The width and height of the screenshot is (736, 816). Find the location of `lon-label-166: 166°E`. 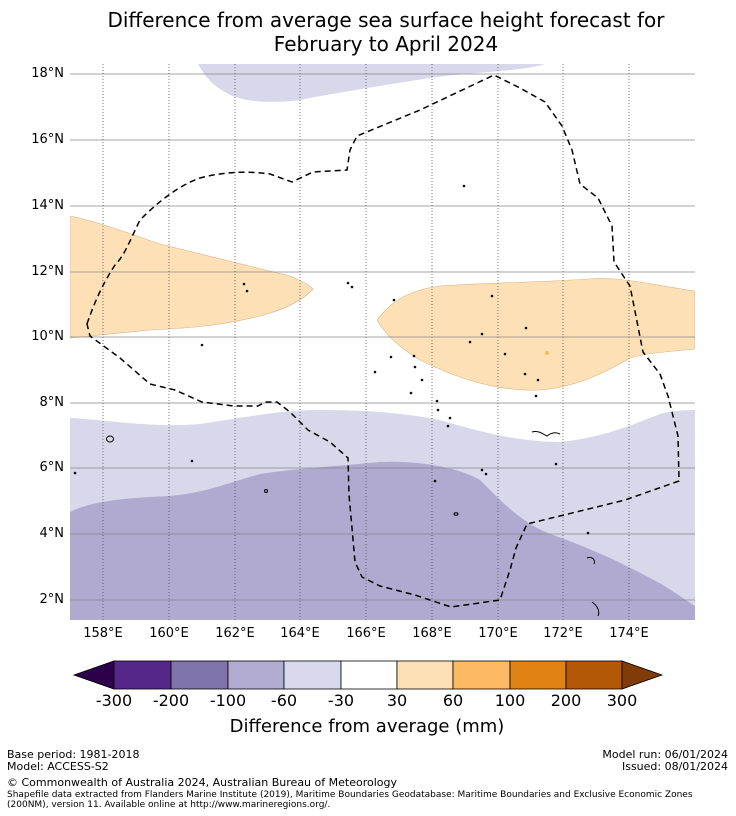

lon-label-166: 166°E is located at coordinates (366, 633).